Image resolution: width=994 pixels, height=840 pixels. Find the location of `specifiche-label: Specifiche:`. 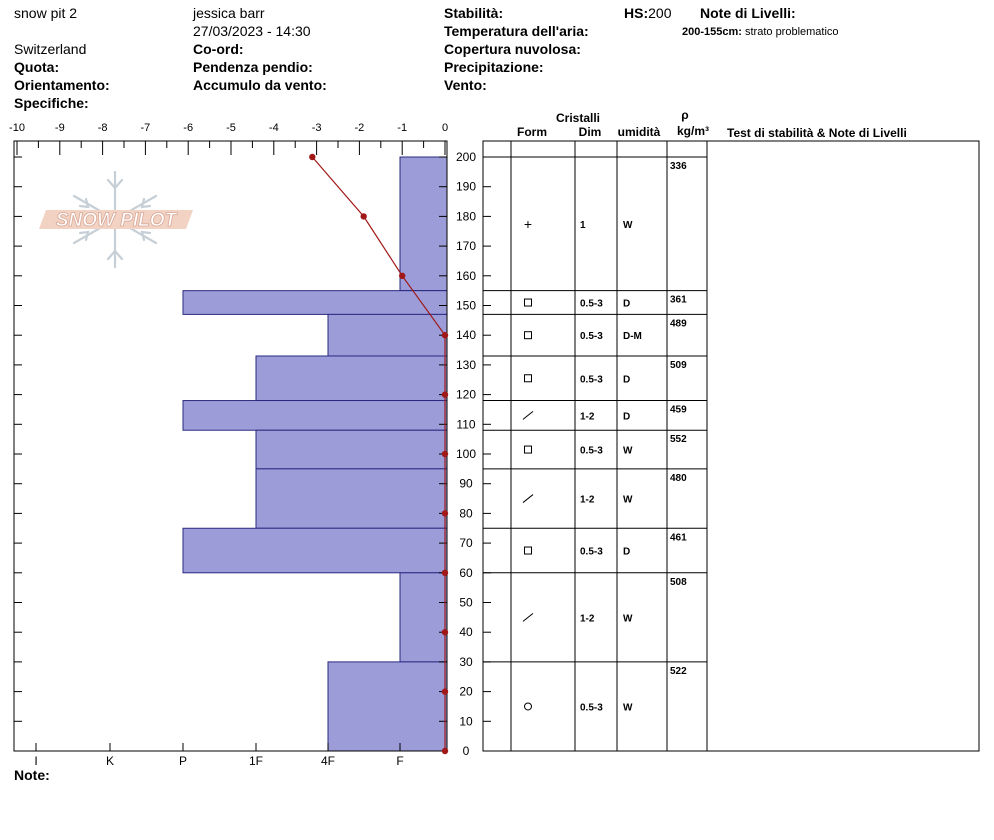

specifiche-label: Specifiche: is located at coordinates (51, 103).